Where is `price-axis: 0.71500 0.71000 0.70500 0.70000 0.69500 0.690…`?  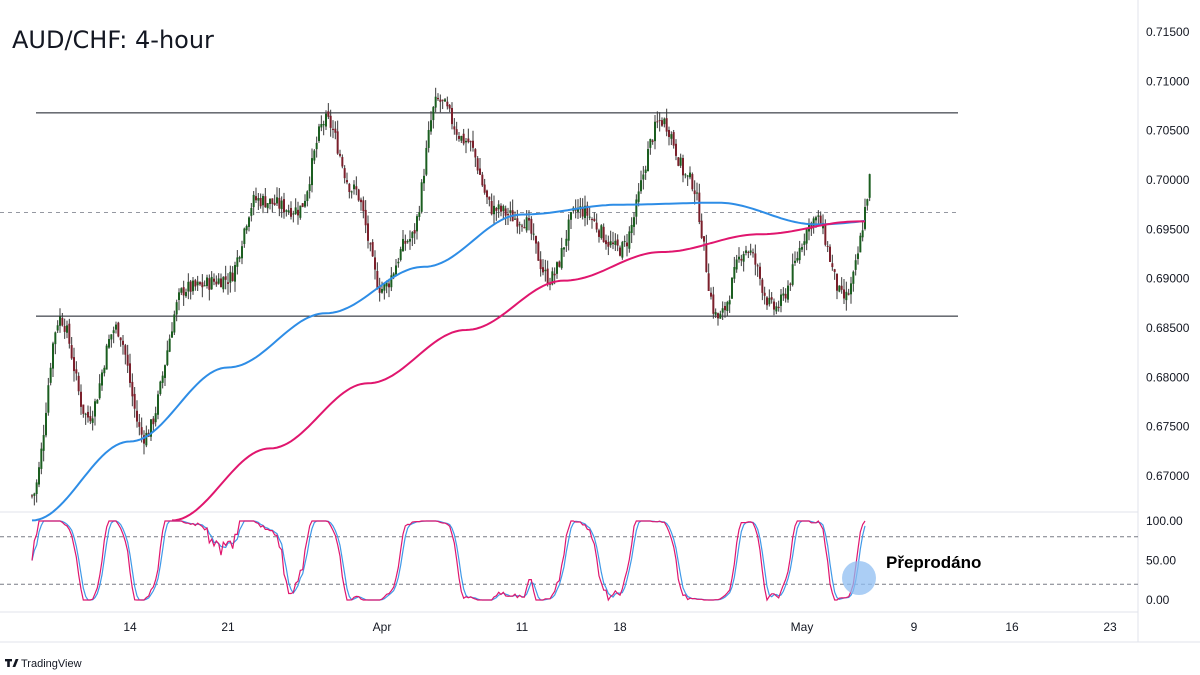
price-axis: 0.71500 0.71000 0.70500 0.70000 0.69500 0.690… is located at coordinates (1168, 254).